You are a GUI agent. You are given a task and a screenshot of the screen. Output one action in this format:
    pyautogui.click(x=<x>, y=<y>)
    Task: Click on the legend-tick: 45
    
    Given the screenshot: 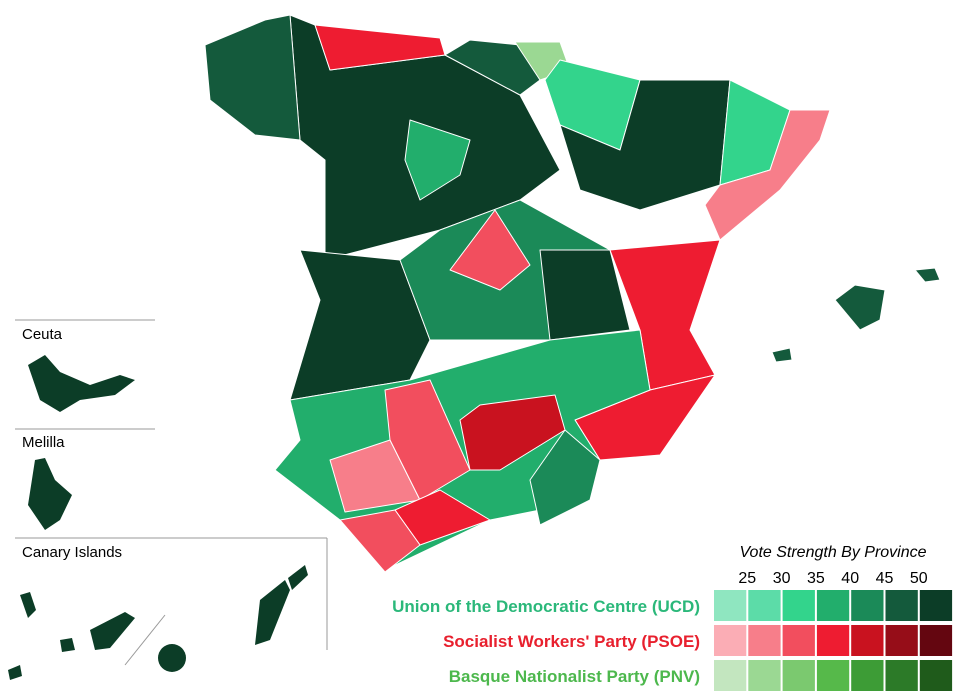 What is the action you would take?
    pyautogui.click(x=885, y=578)
    